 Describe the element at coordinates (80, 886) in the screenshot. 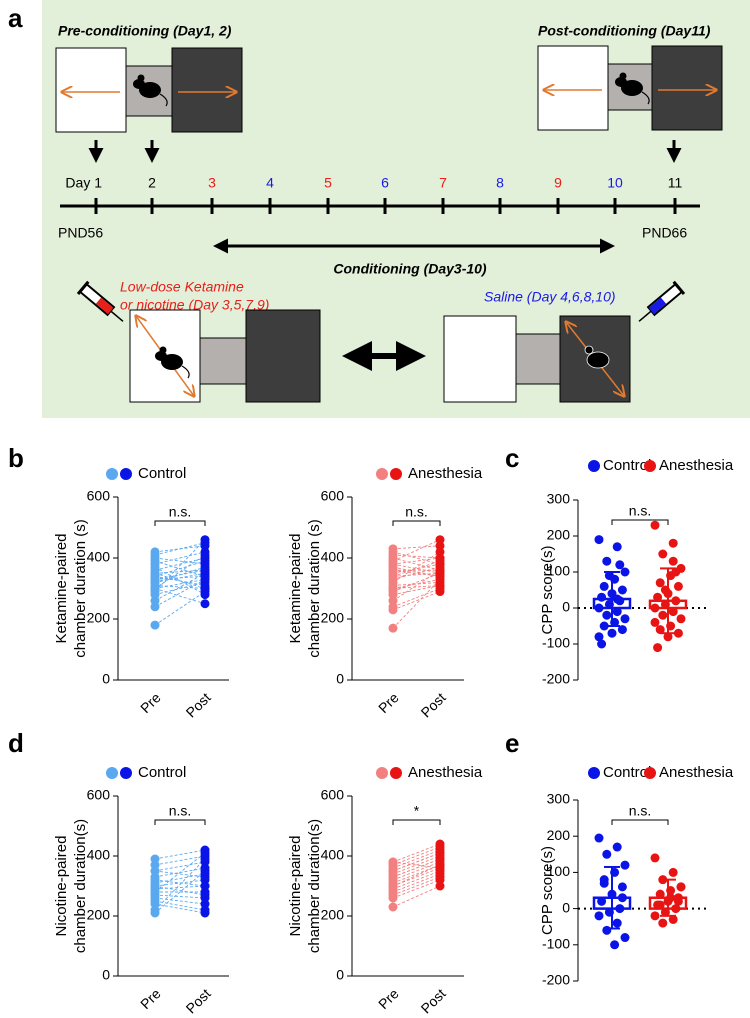

I see `y-axis-label: chamber duration(s)` at that location.